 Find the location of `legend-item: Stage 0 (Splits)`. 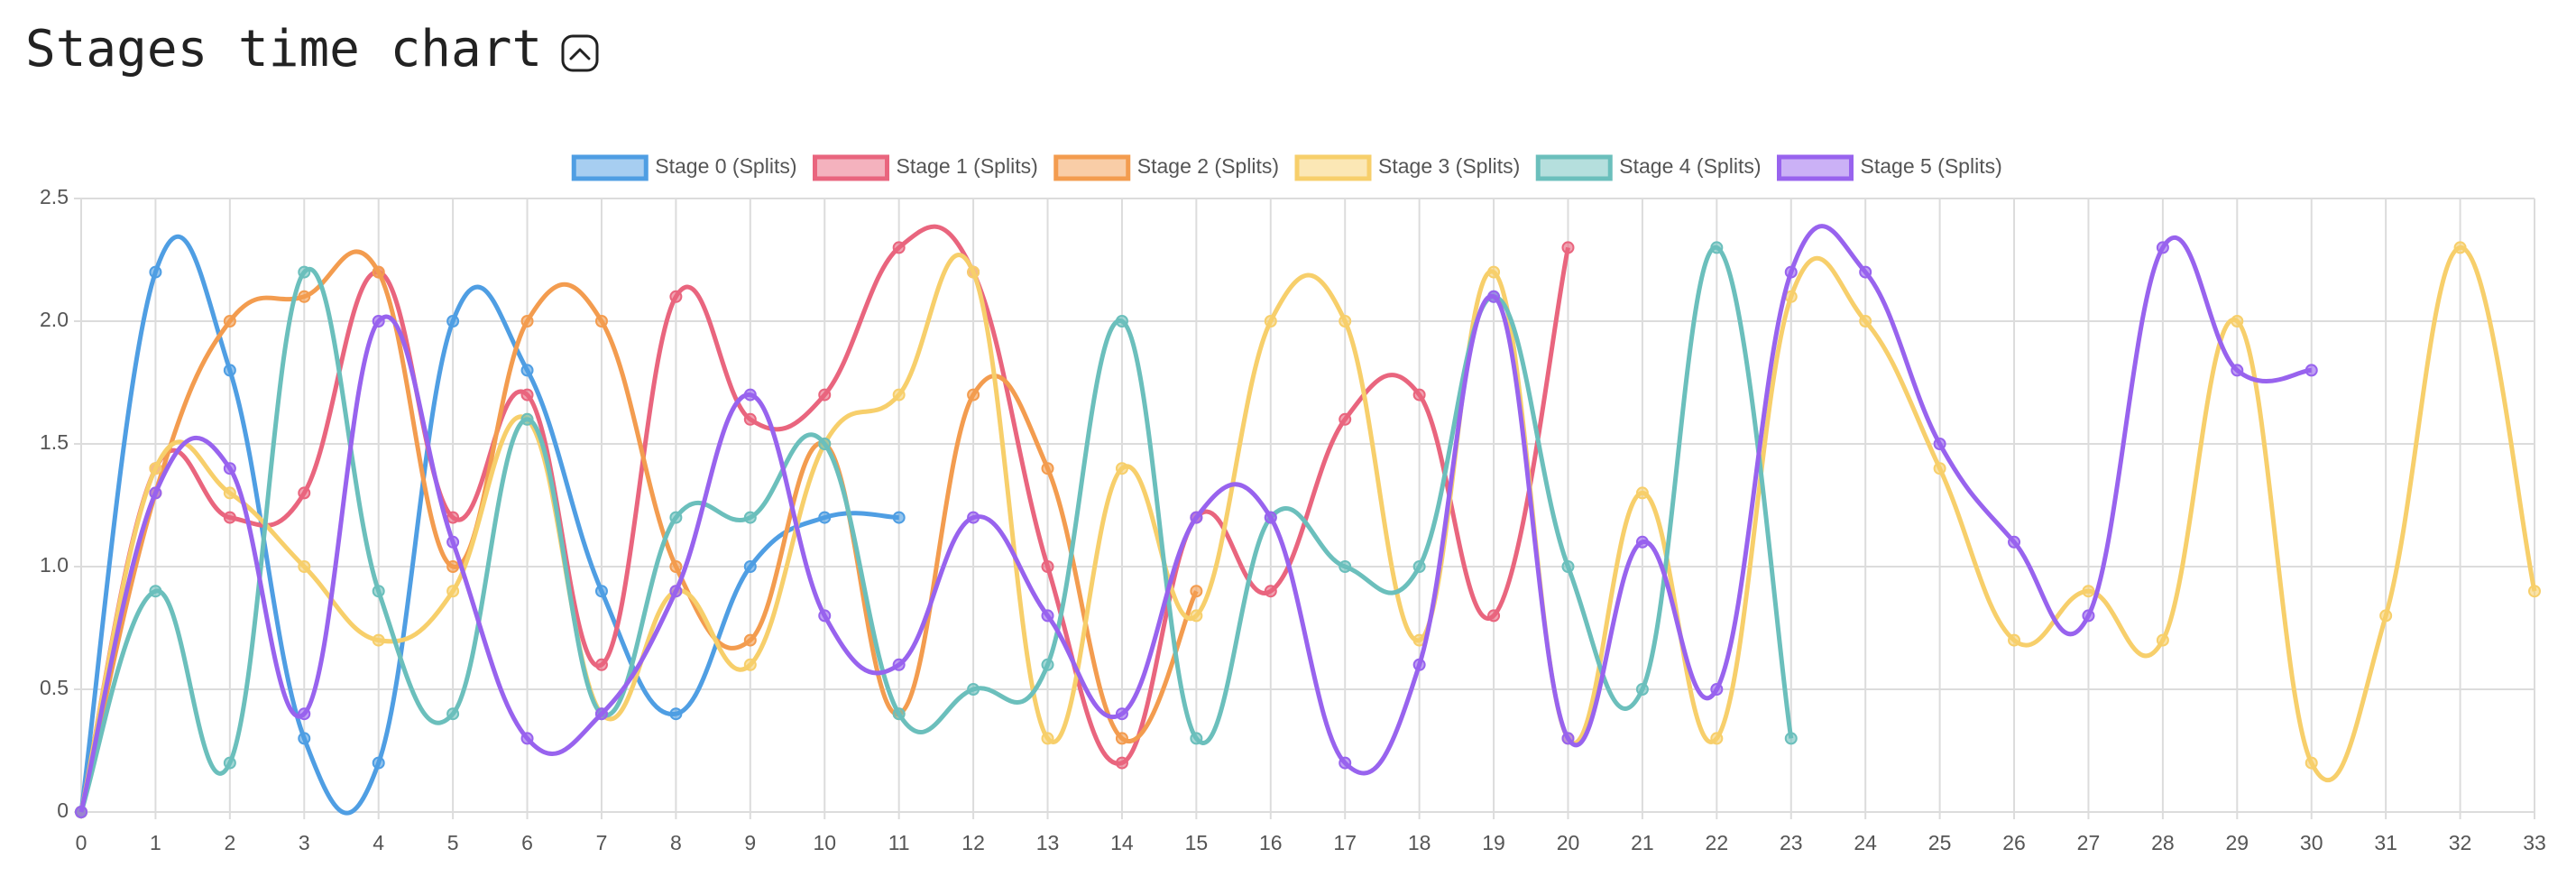

legend-item: Stage 0 (Splits) is located at coordinates (684, 167).